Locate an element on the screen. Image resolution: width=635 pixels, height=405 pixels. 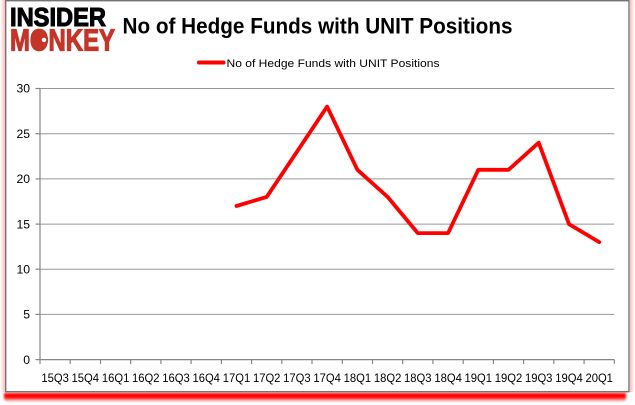
svg-text: 10 is located at coordinates (23, 269).